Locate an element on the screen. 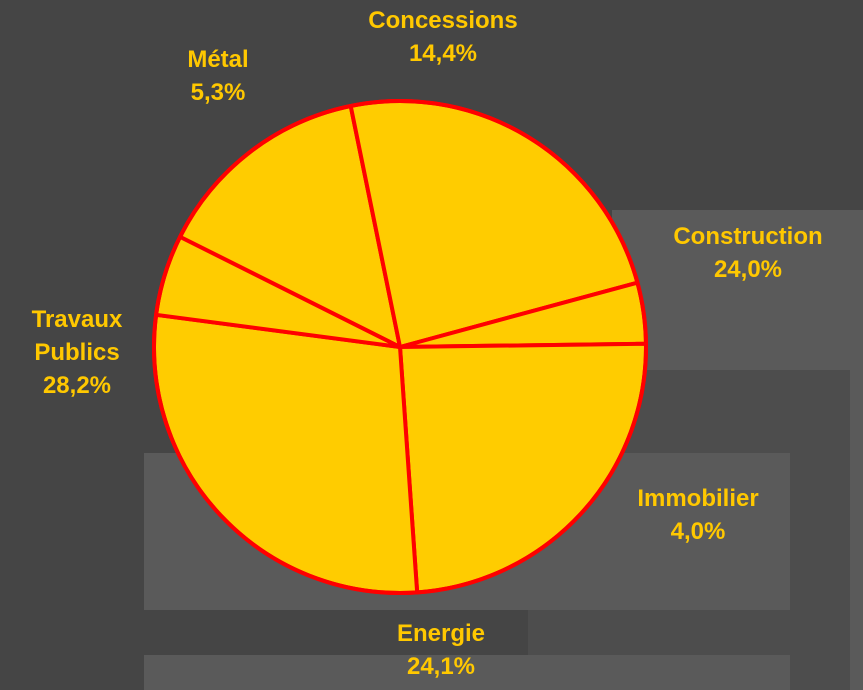 The image size is (863, 690). slice-name-text: Concessions is located at coordinates (443, 20).